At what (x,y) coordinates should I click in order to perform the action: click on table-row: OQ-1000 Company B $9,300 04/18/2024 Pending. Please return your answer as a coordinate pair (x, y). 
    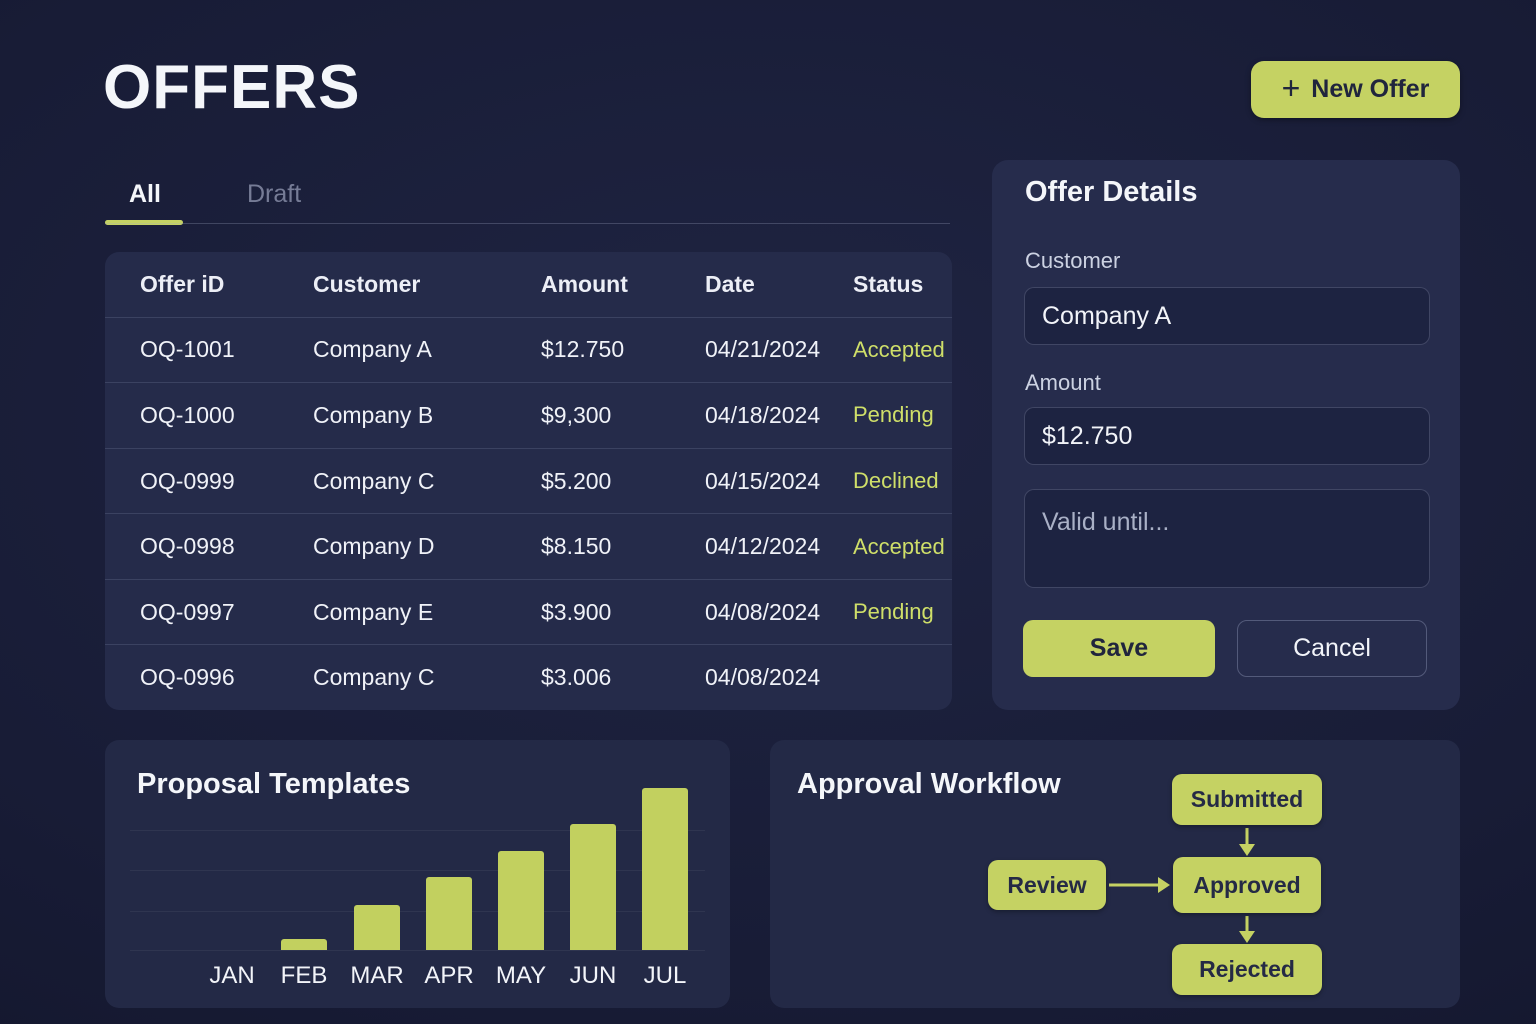
    Looking at the image, I should click on (528, 416).